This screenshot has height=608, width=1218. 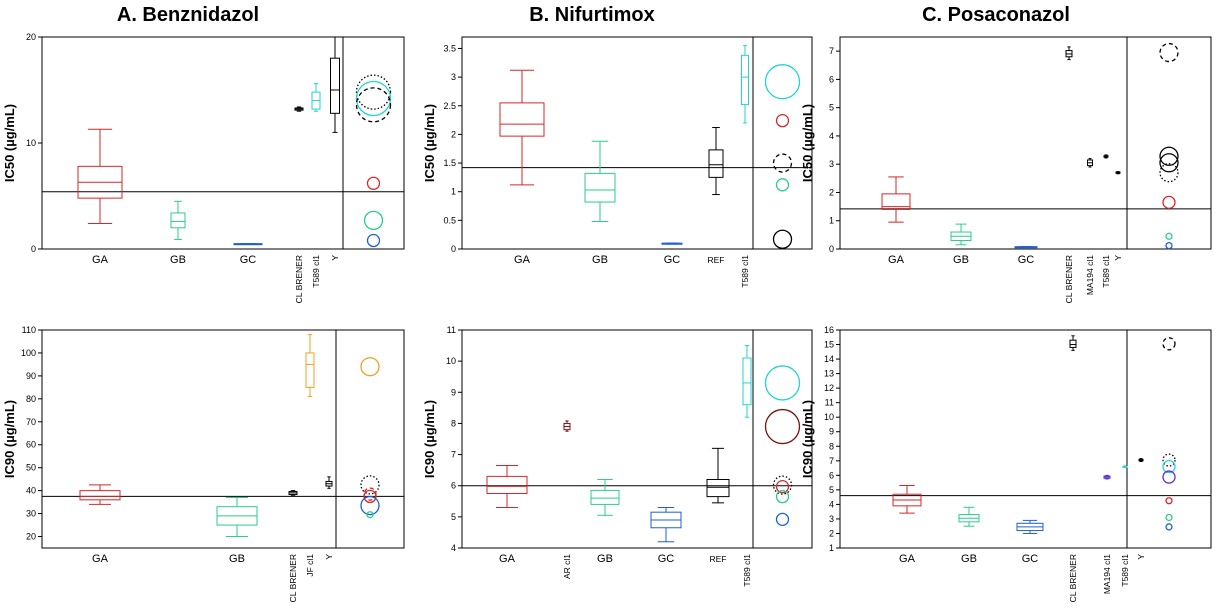 What do you see at coordinates (9, 143) in the screenshot?
I see `a-ic50-y-axis-label: IC50 (µg/mL)` at bounding box center [9, 143].